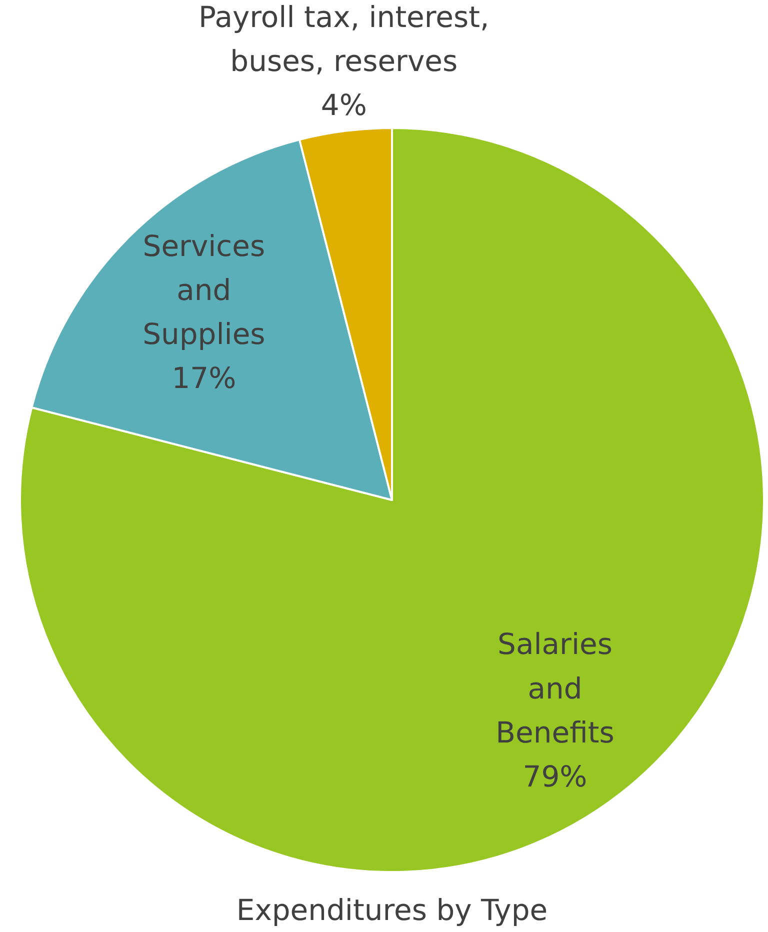  I want to click on data-label: 79%, so click(555, 776).